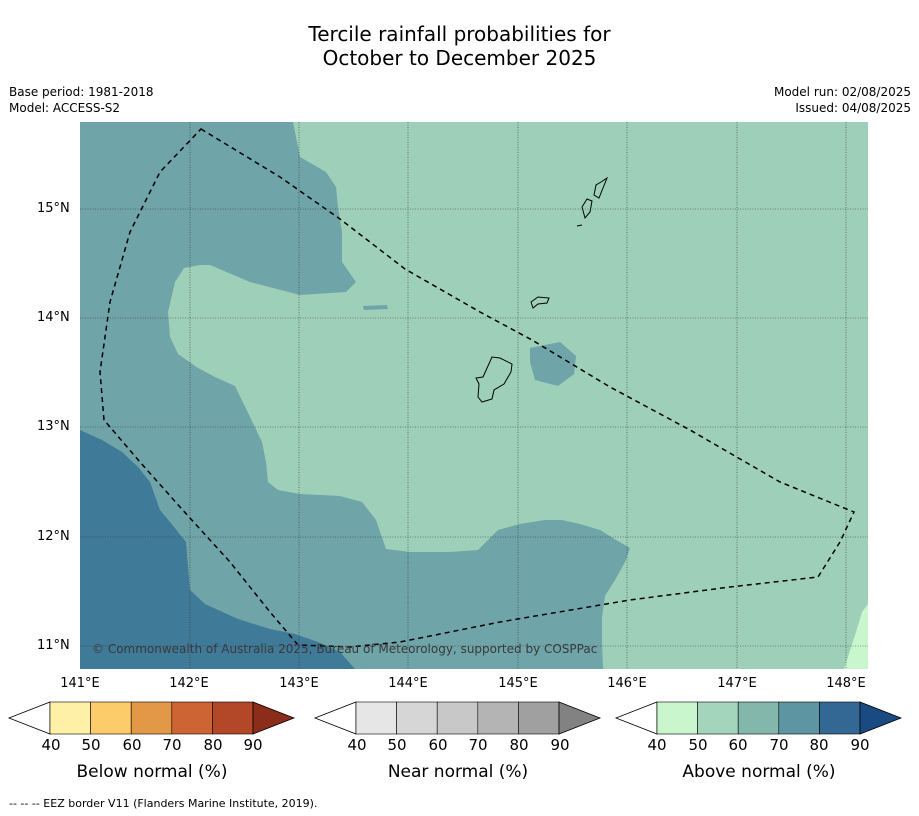 Image resolution: width=919 pixels, height=816 pixels. What do you see at coordinates (132, 745) in the screenshot?
I see `cb0-tick-60: 60` at bounding box center [132, 745].